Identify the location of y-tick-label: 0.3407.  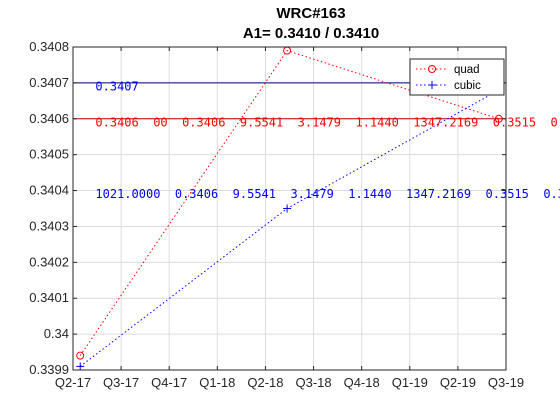
(49, 82).